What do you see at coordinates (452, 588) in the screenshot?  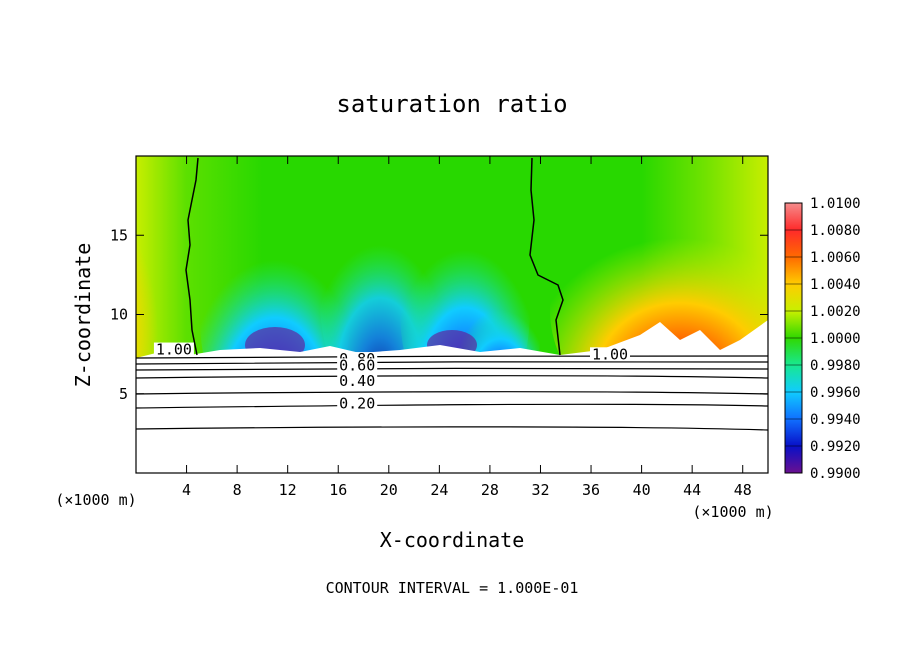 I see `contour-interval-footer: CONTOUR INTERVAL = 1.000E-01` at bounding box center [452, 588].